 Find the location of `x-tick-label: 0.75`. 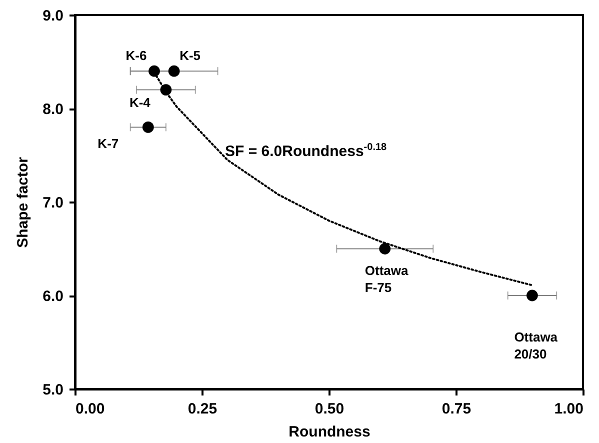

x-tick-label: 0.75 is located at coordinates (457, 409).